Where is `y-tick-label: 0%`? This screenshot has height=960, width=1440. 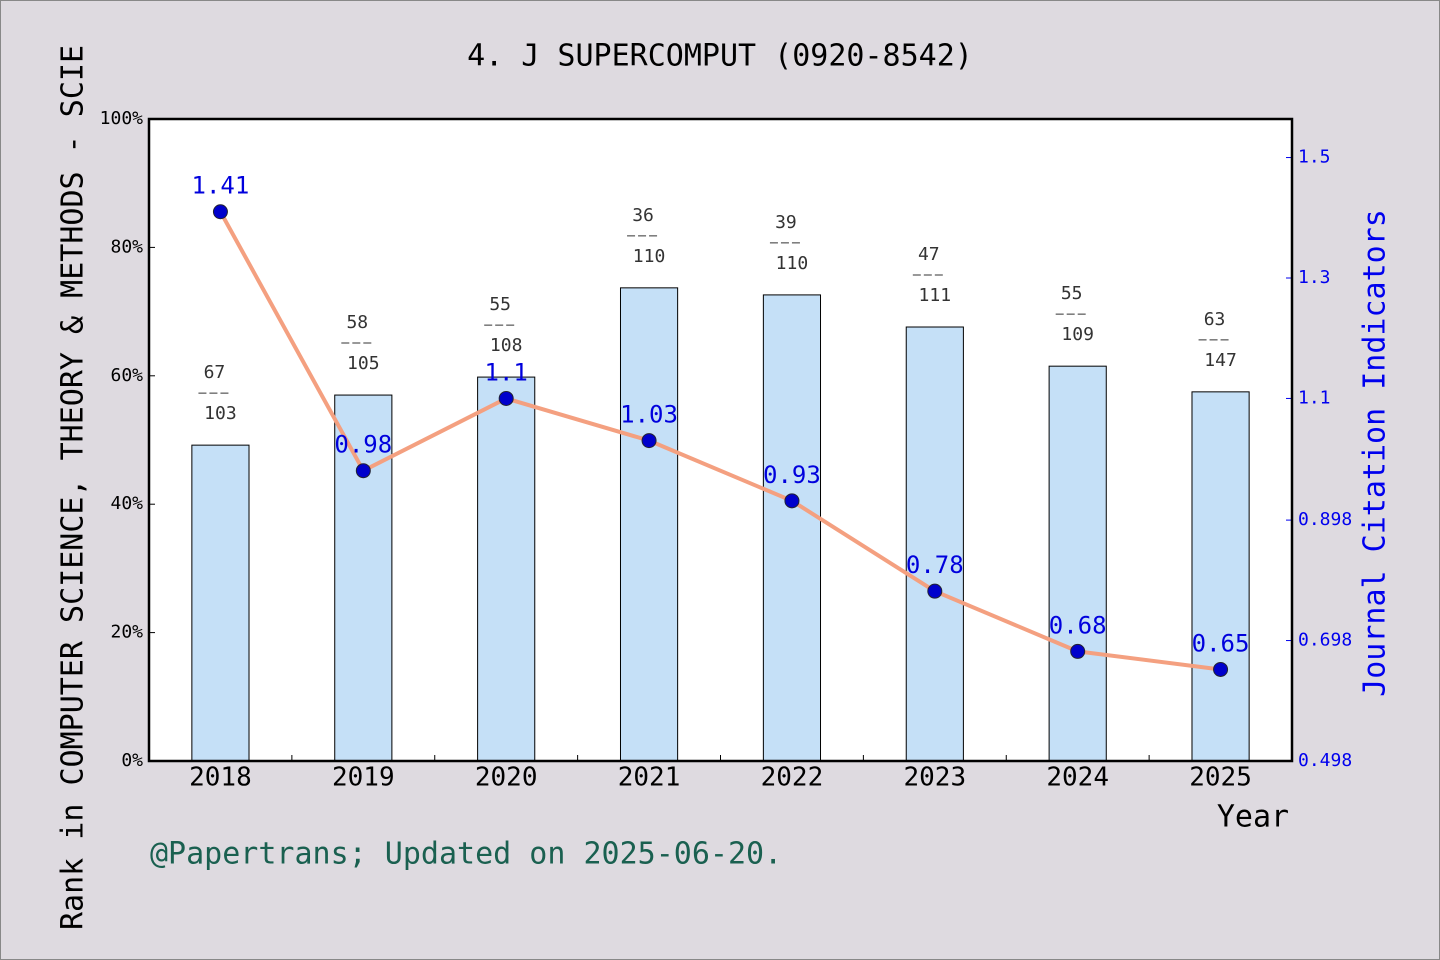
y-tick-label: 0% is located at coordinates (132, 760).